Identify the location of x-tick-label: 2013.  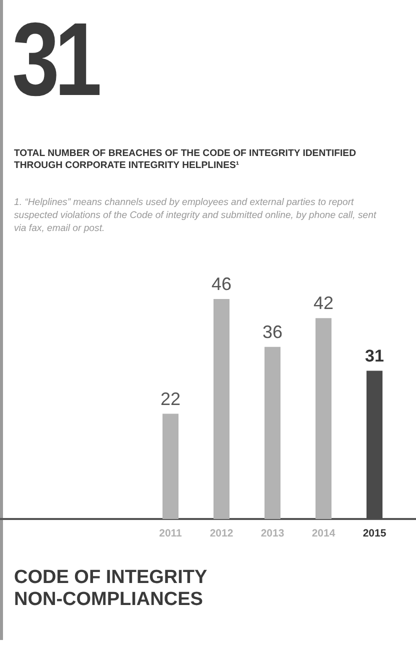
(272, 534).